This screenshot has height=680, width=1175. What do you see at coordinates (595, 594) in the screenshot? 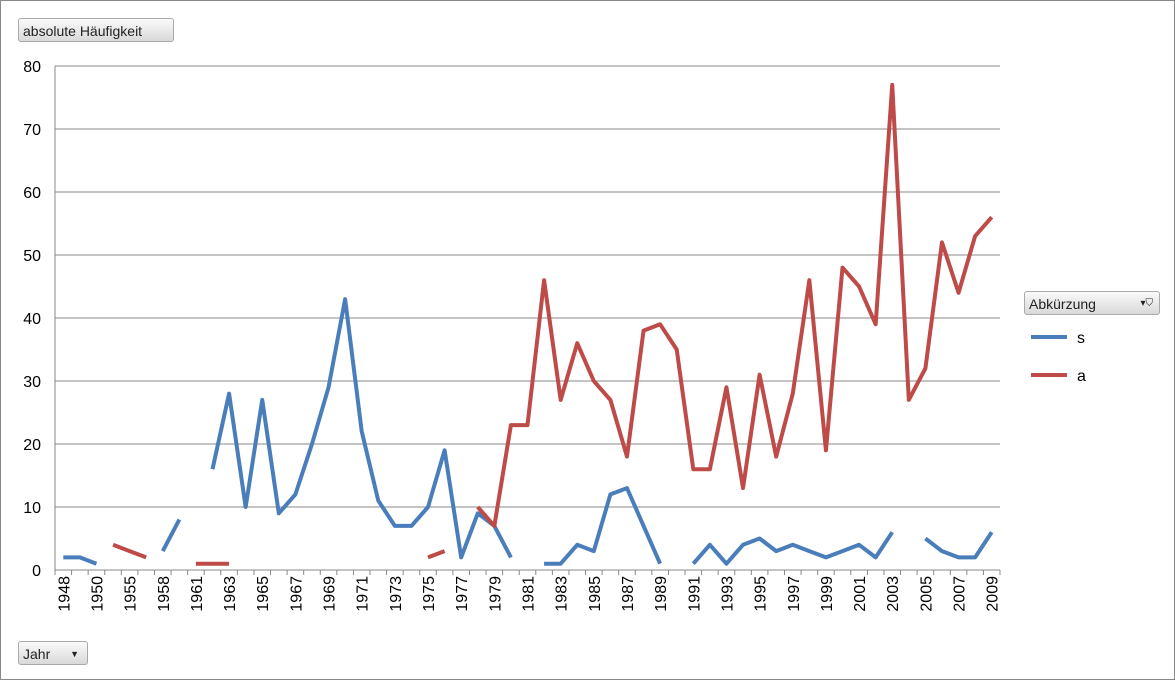
I see `x-tick-label: 1985` at bounding box center [595, 594].